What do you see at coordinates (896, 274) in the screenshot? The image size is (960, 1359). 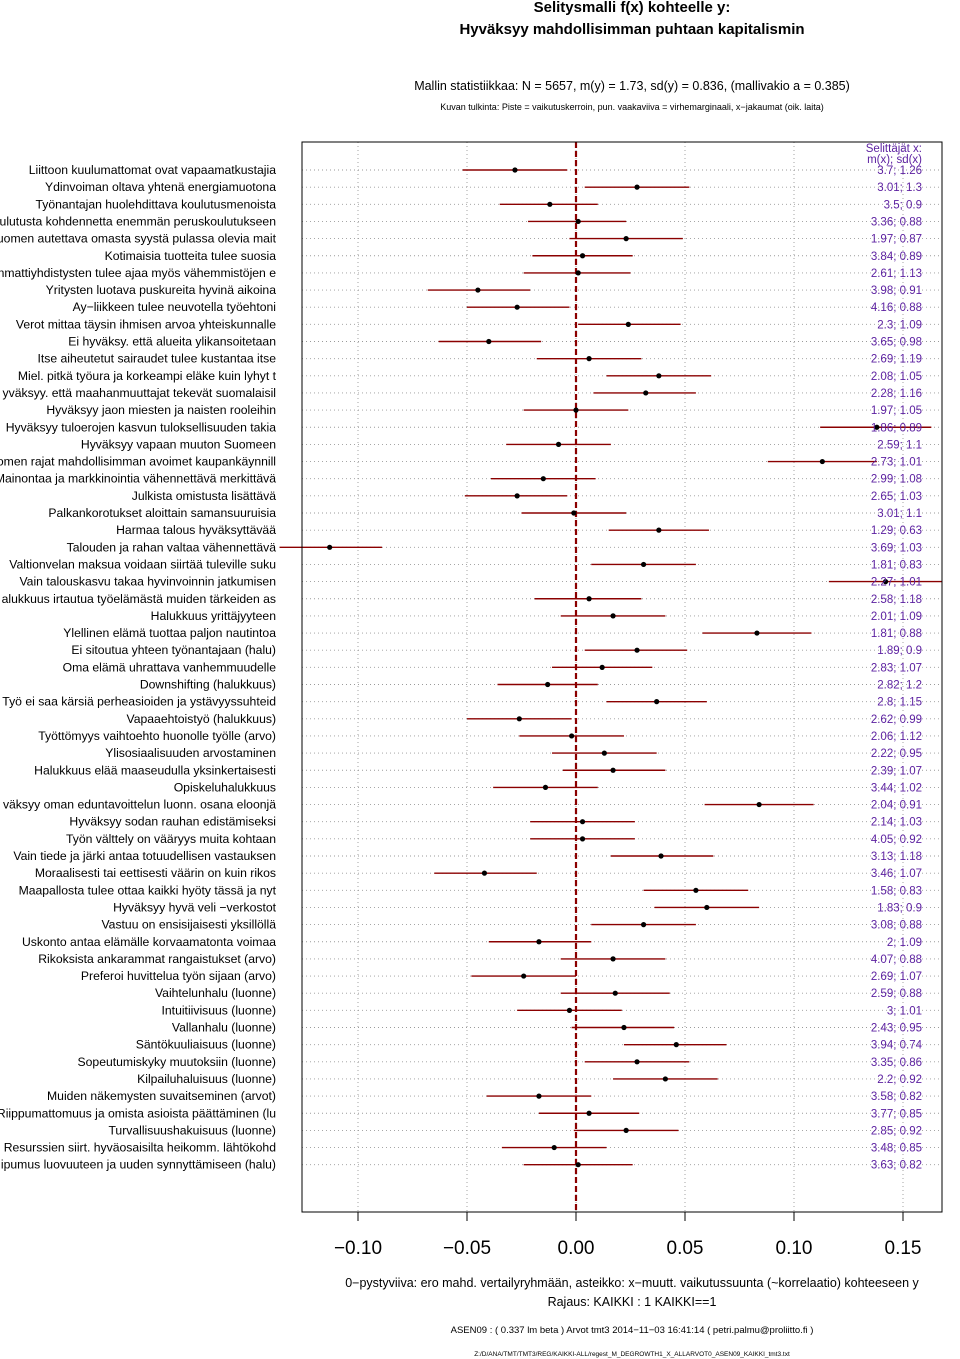 I see `row-stat-mean-sd: 2.61; 1.13` at bounding box center [896, 274].